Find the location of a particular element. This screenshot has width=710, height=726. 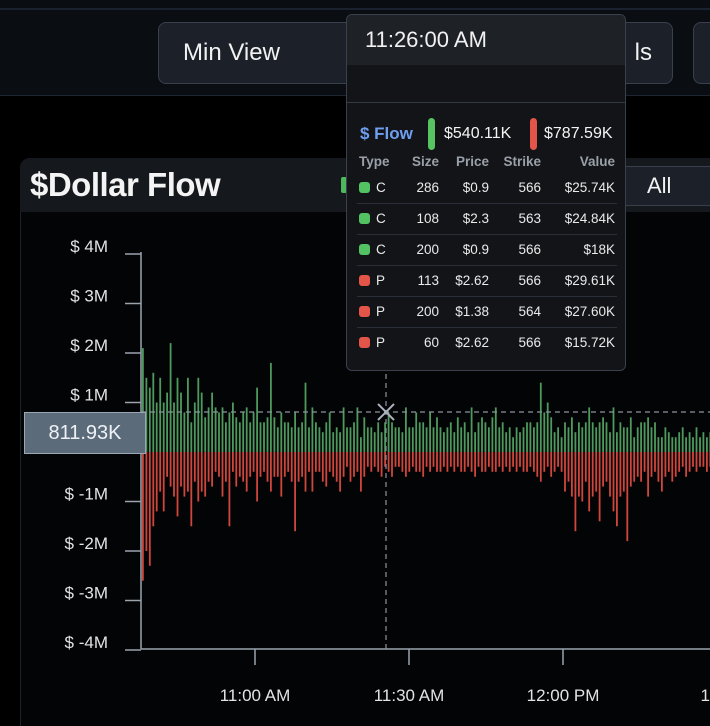

col-header-size: Size is located at coordinates (425, 161).